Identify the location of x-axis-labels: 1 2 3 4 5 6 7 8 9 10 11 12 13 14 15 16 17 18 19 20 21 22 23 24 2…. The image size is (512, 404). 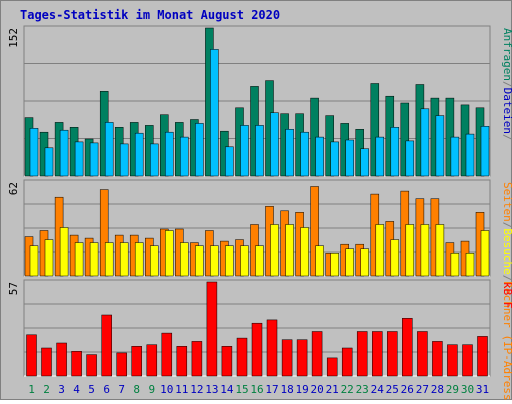
(258, 389).